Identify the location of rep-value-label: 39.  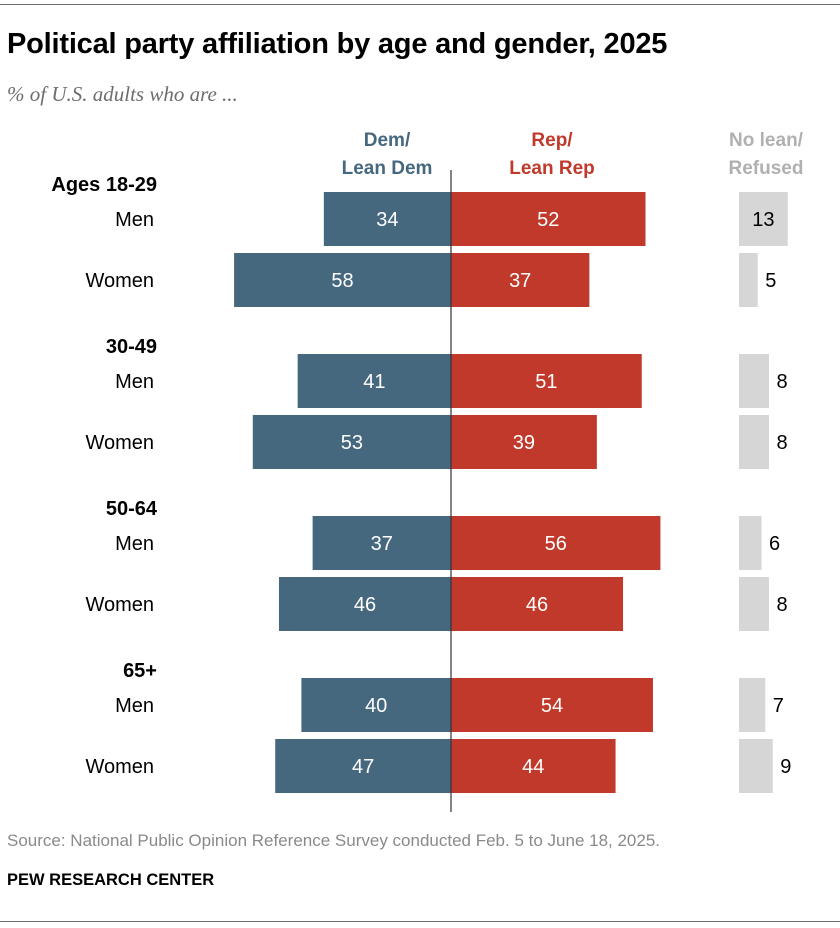
(524, 443).